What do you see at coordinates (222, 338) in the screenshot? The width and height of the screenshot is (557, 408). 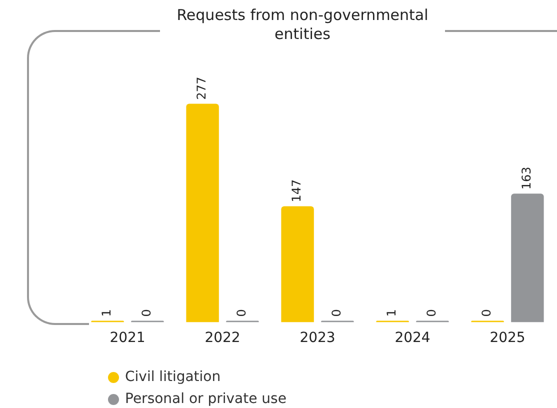 I see `x-tick-label: 2022` at bounding box center [222, 338].